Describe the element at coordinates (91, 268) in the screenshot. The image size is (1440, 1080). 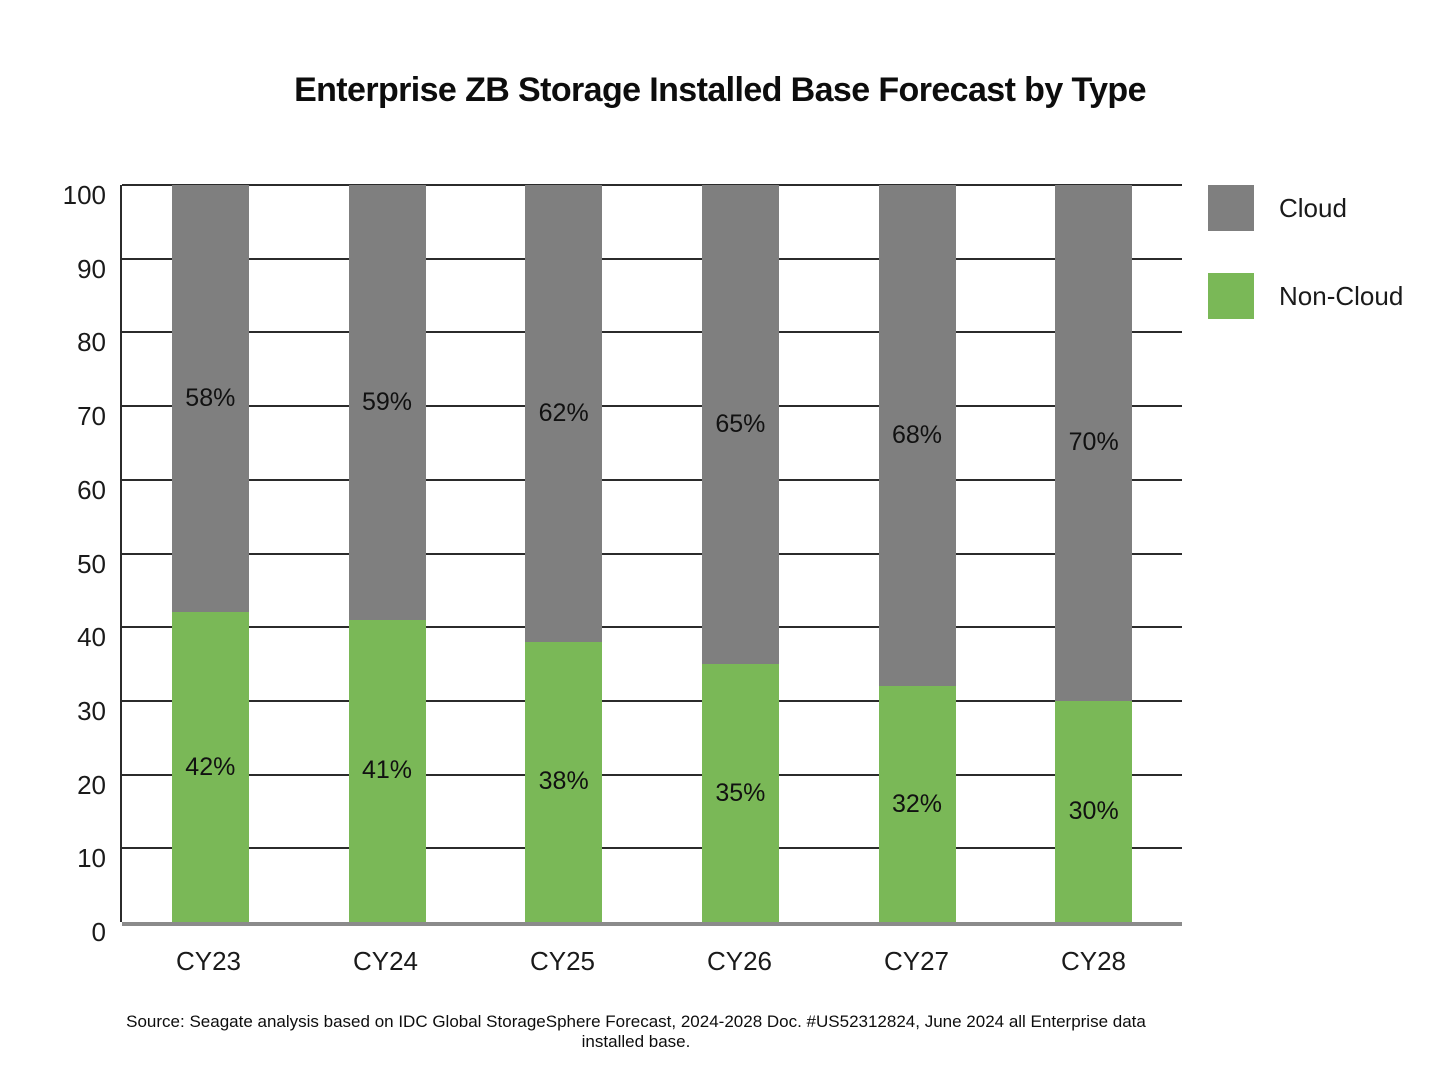
I see `y-tick-label: 90` at that location.